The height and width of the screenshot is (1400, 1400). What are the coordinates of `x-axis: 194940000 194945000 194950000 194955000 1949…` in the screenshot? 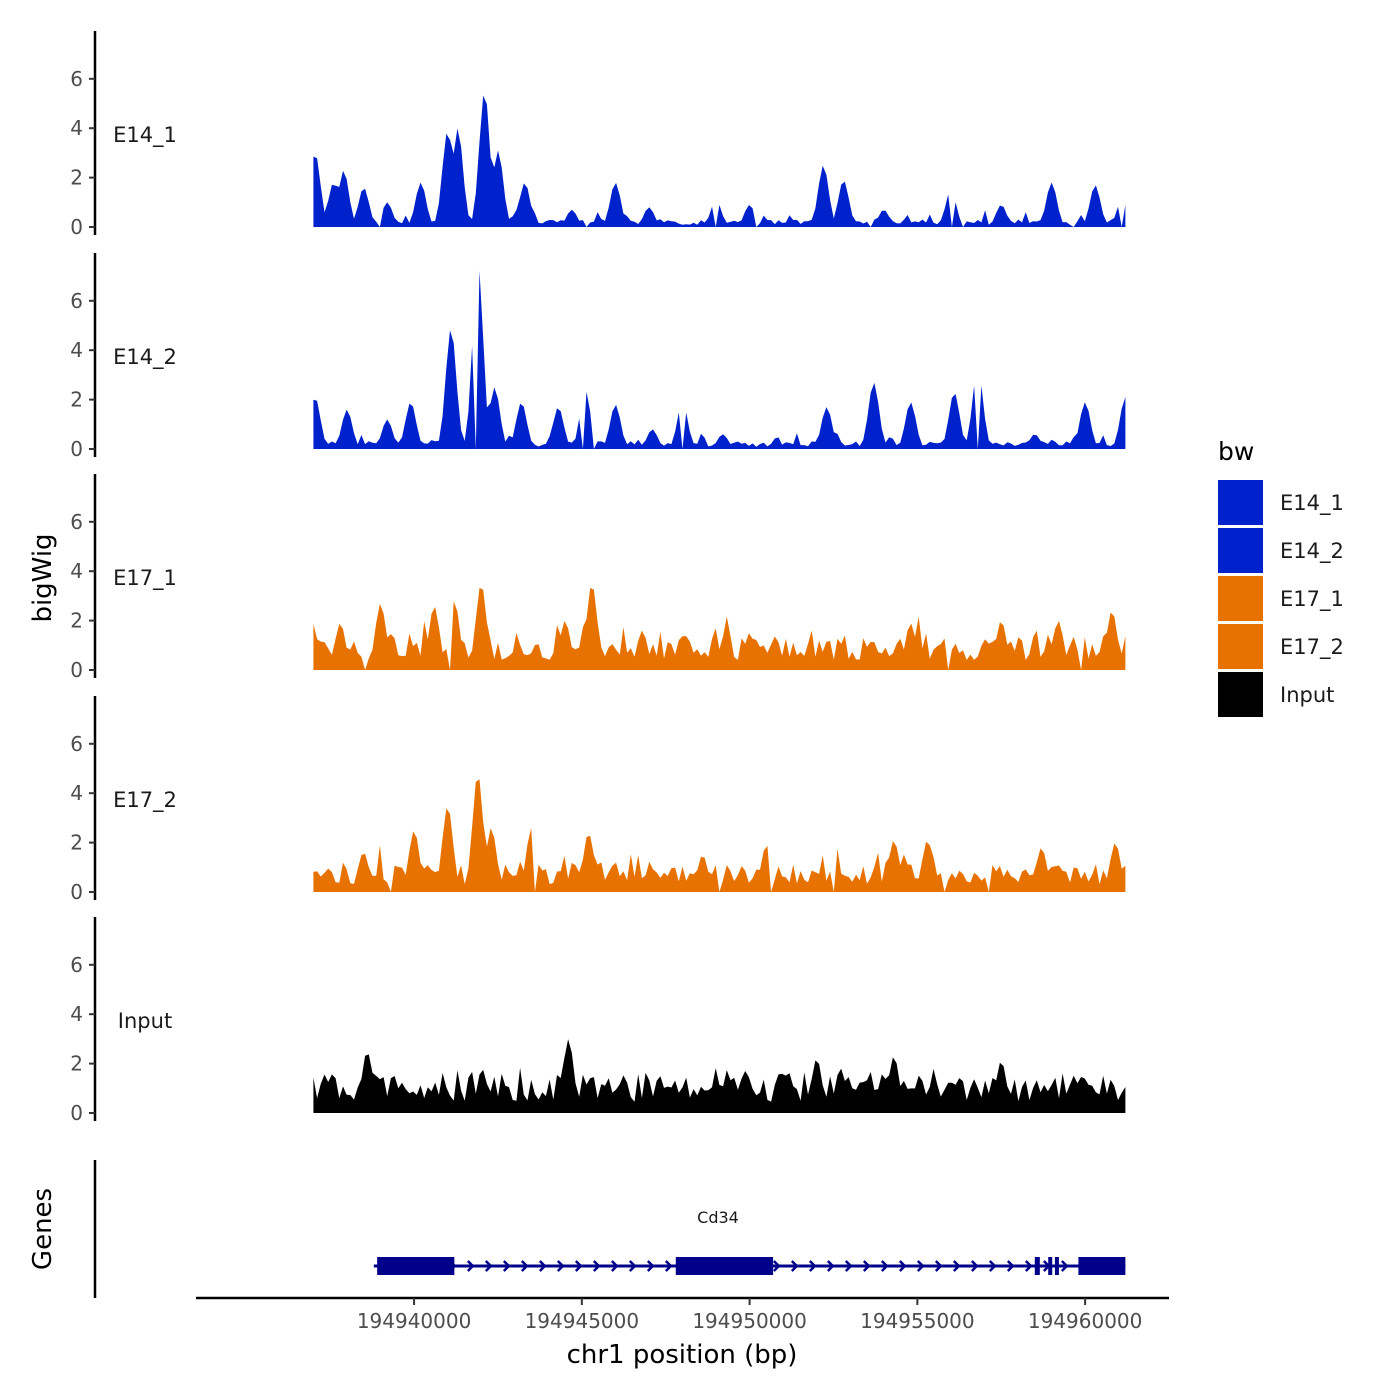 It's located at (682, 1314).